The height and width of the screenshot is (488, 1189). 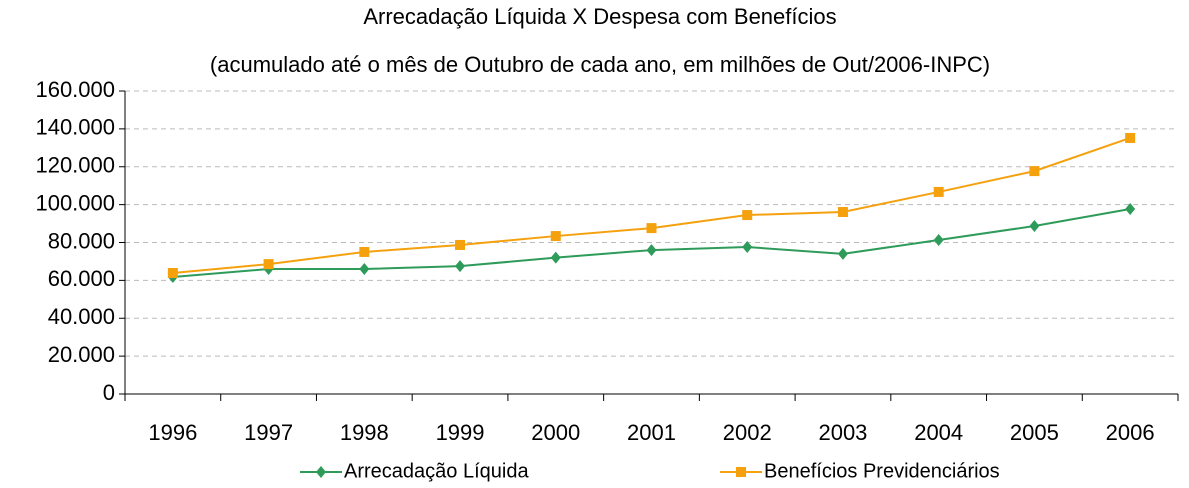 What do you see at coordinates (81, 354) in the screenshot?
I see `y-tick-label: 20.000` at bounding box center [81, 354].